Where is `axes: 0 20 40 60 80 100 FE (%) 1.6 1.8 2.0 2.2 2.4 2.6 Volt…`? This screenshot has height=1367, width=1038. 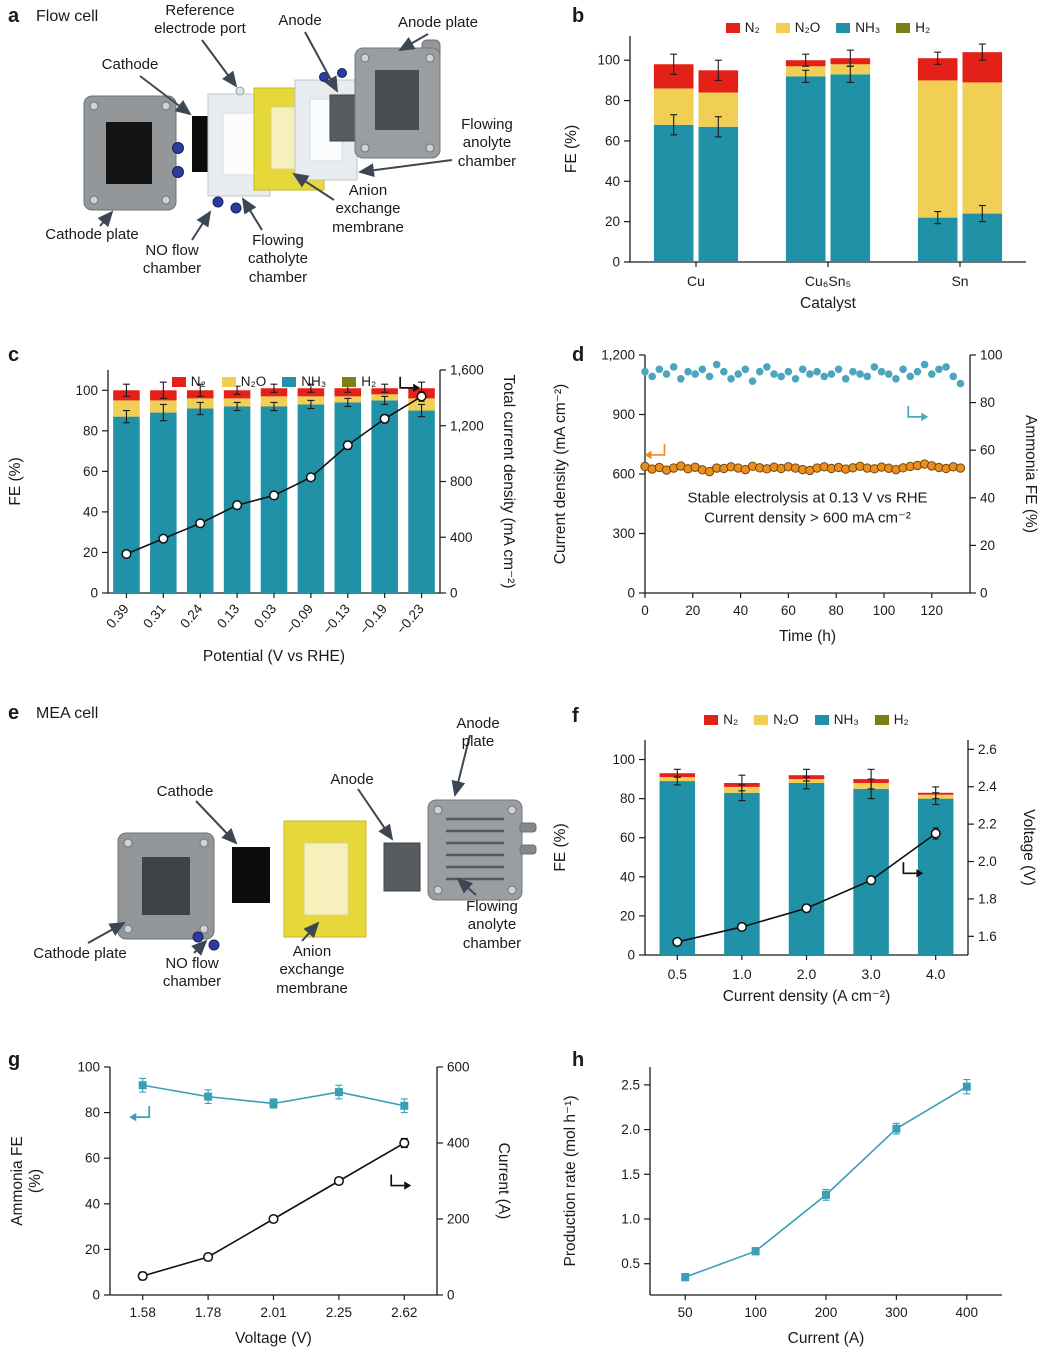 axes: 0 20 40 60 80 100 FE (%) 1.6 1.8 2.0 2.2 2.4 2.6 Volt… is located at coordinates (794, 872).